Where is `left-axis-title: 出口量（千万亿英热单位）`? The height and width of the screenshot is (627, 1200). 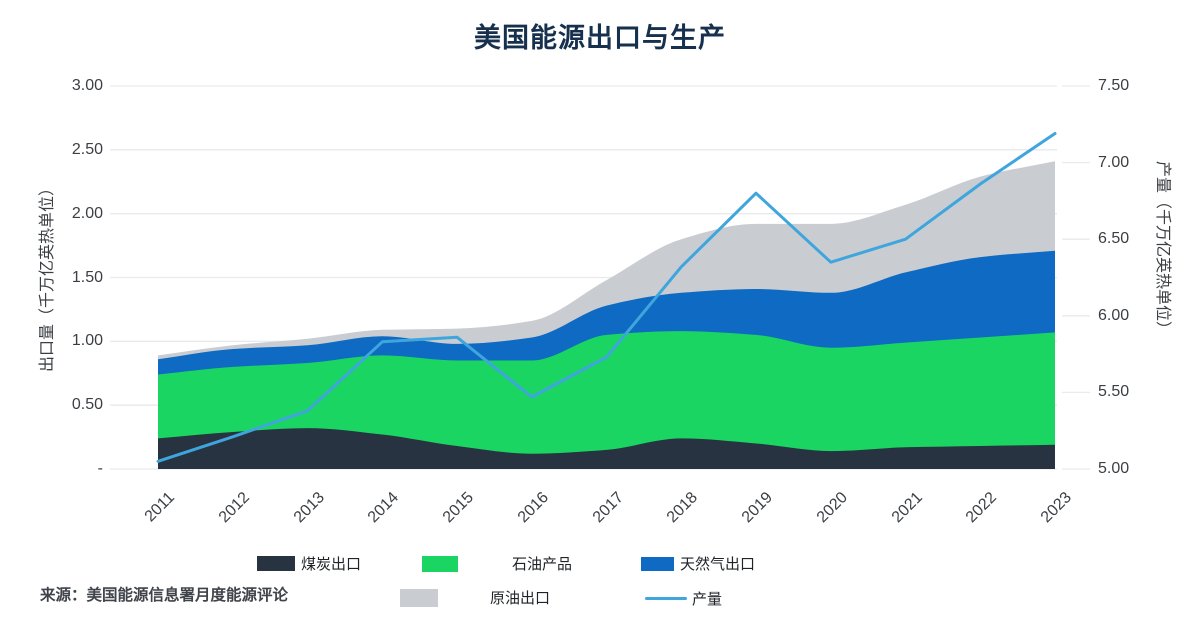 left-axis-title: 出口量（千万亿英热单位） is located at coordinates (47, 276).